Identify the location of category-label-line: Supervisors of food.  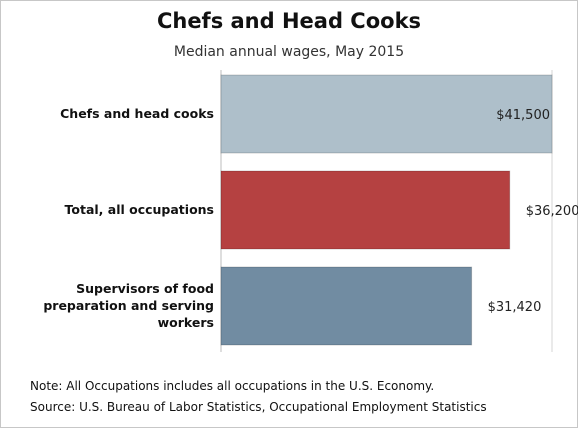
(145, 288).